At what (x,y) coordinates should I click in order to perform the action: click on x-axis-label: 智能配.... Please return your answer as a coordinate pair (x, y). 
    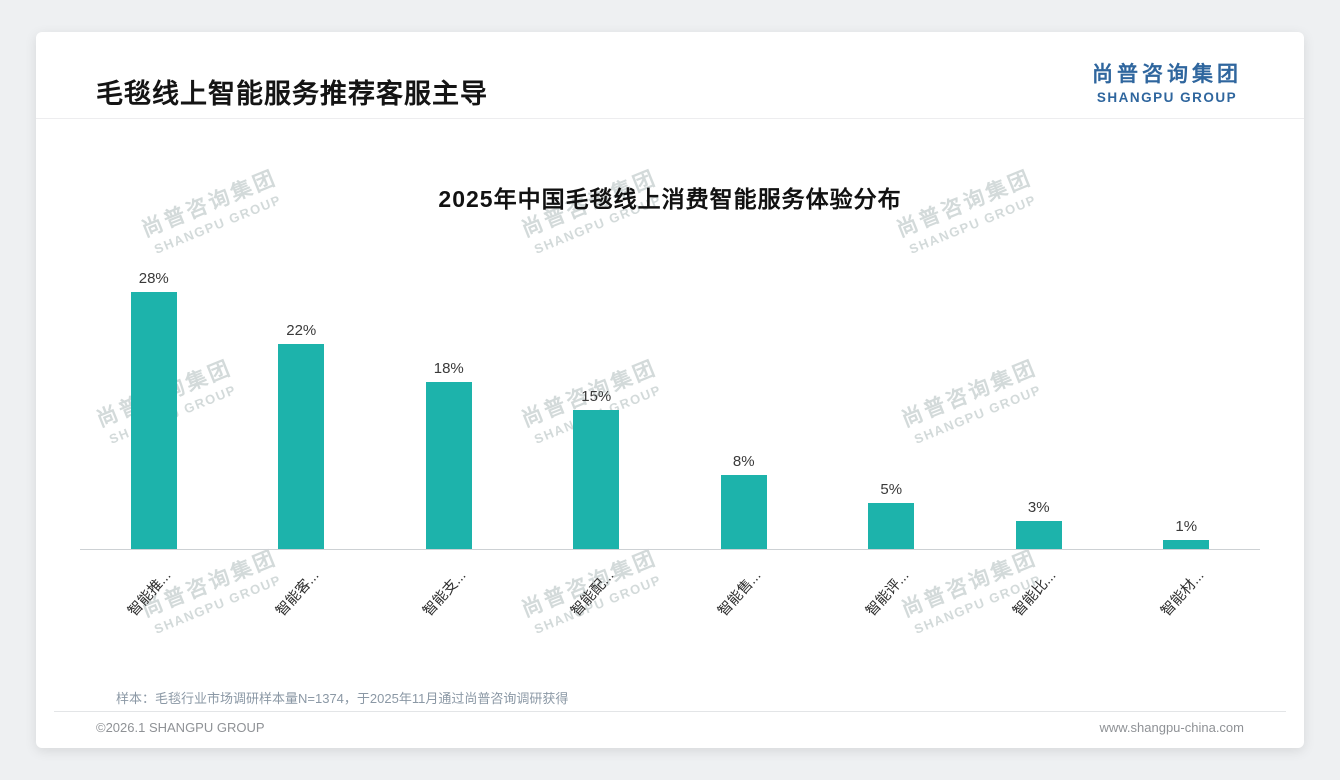
    Looking at the image, I should click on (593, 593).